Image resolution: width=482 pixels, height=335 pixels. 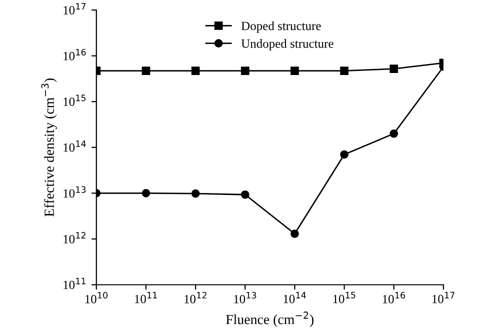 I want to click on y-tick-label: 10$^{15}$, so click(x=75, y=100).